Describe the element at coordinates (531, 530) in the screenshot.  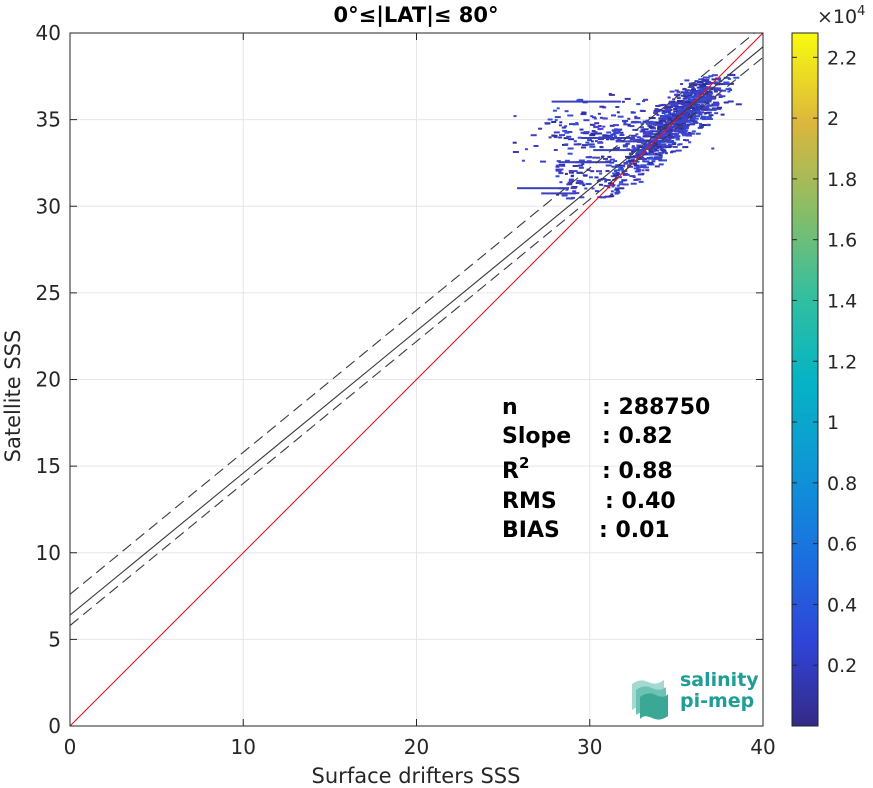
I see `stat-label: BIAS` at that location.